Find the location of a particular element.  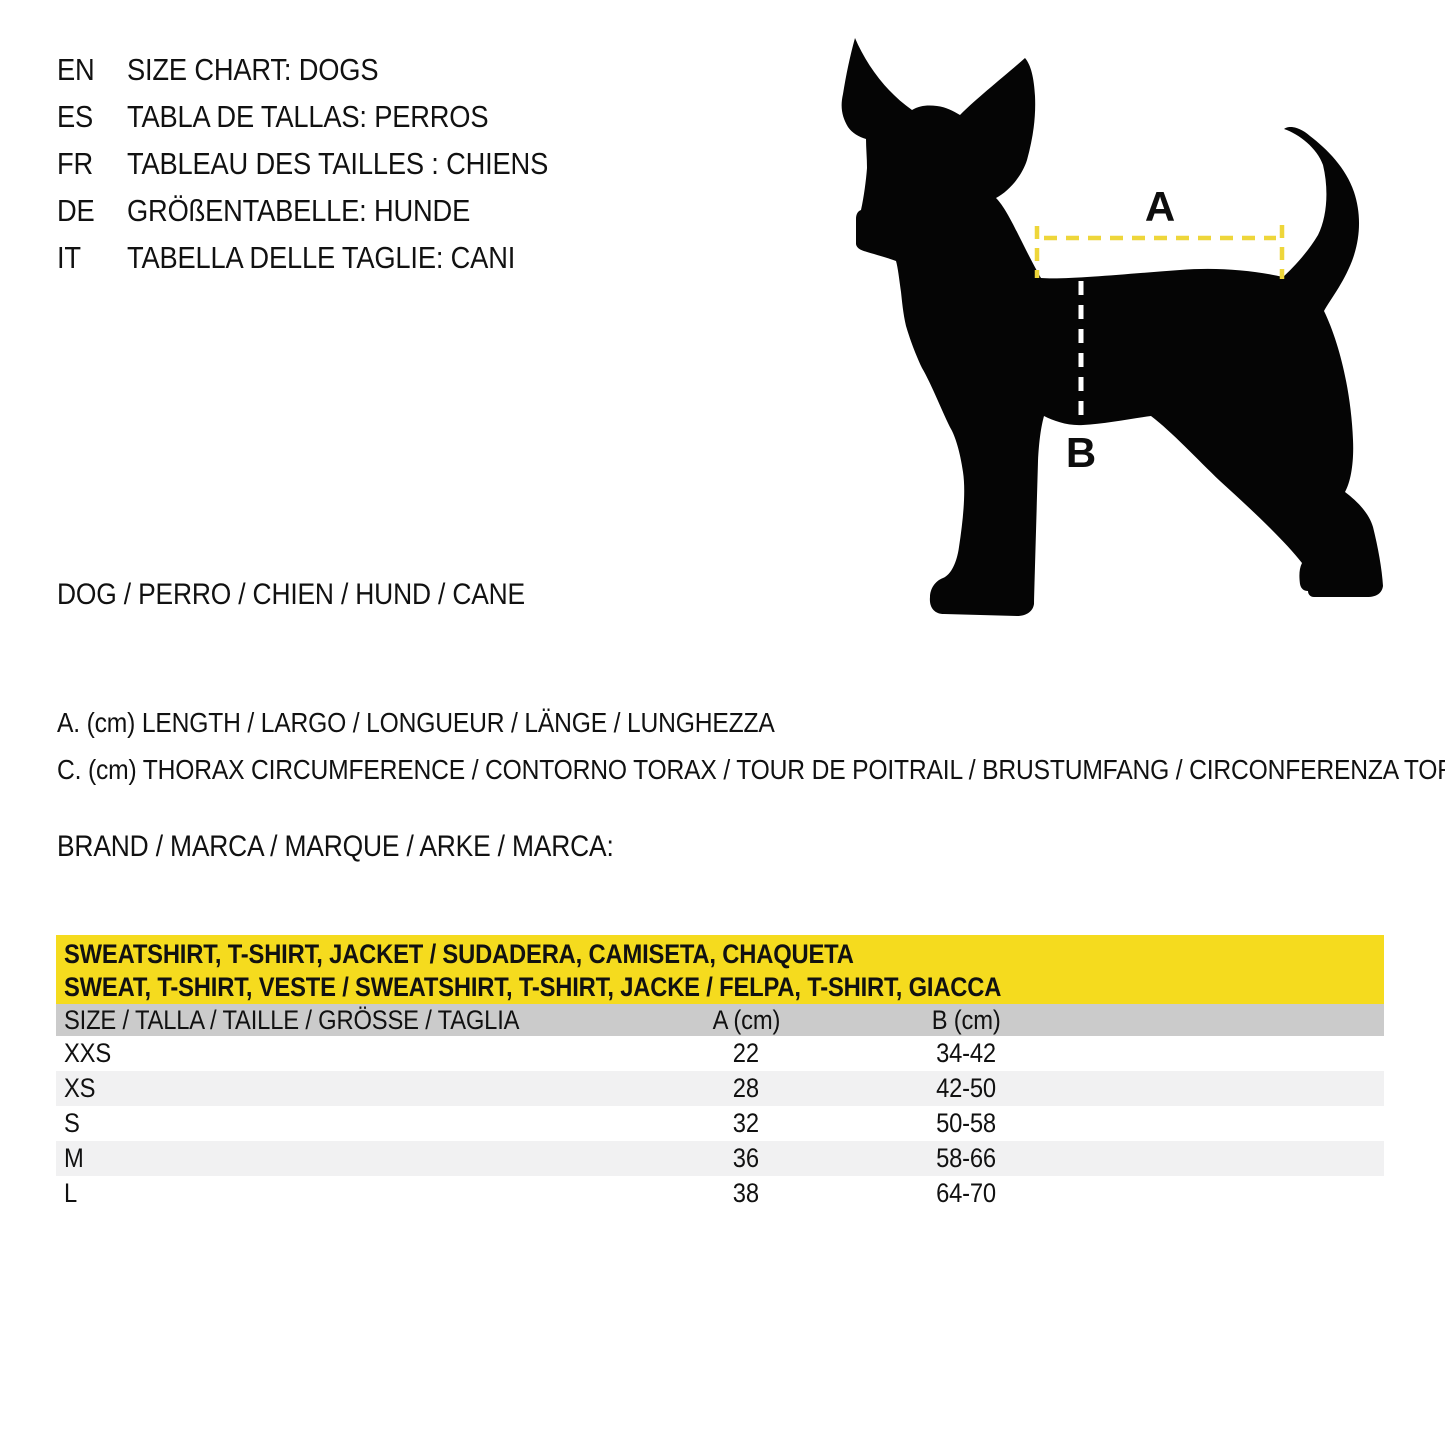

row-size: L is located at coordinates (71, 1193).